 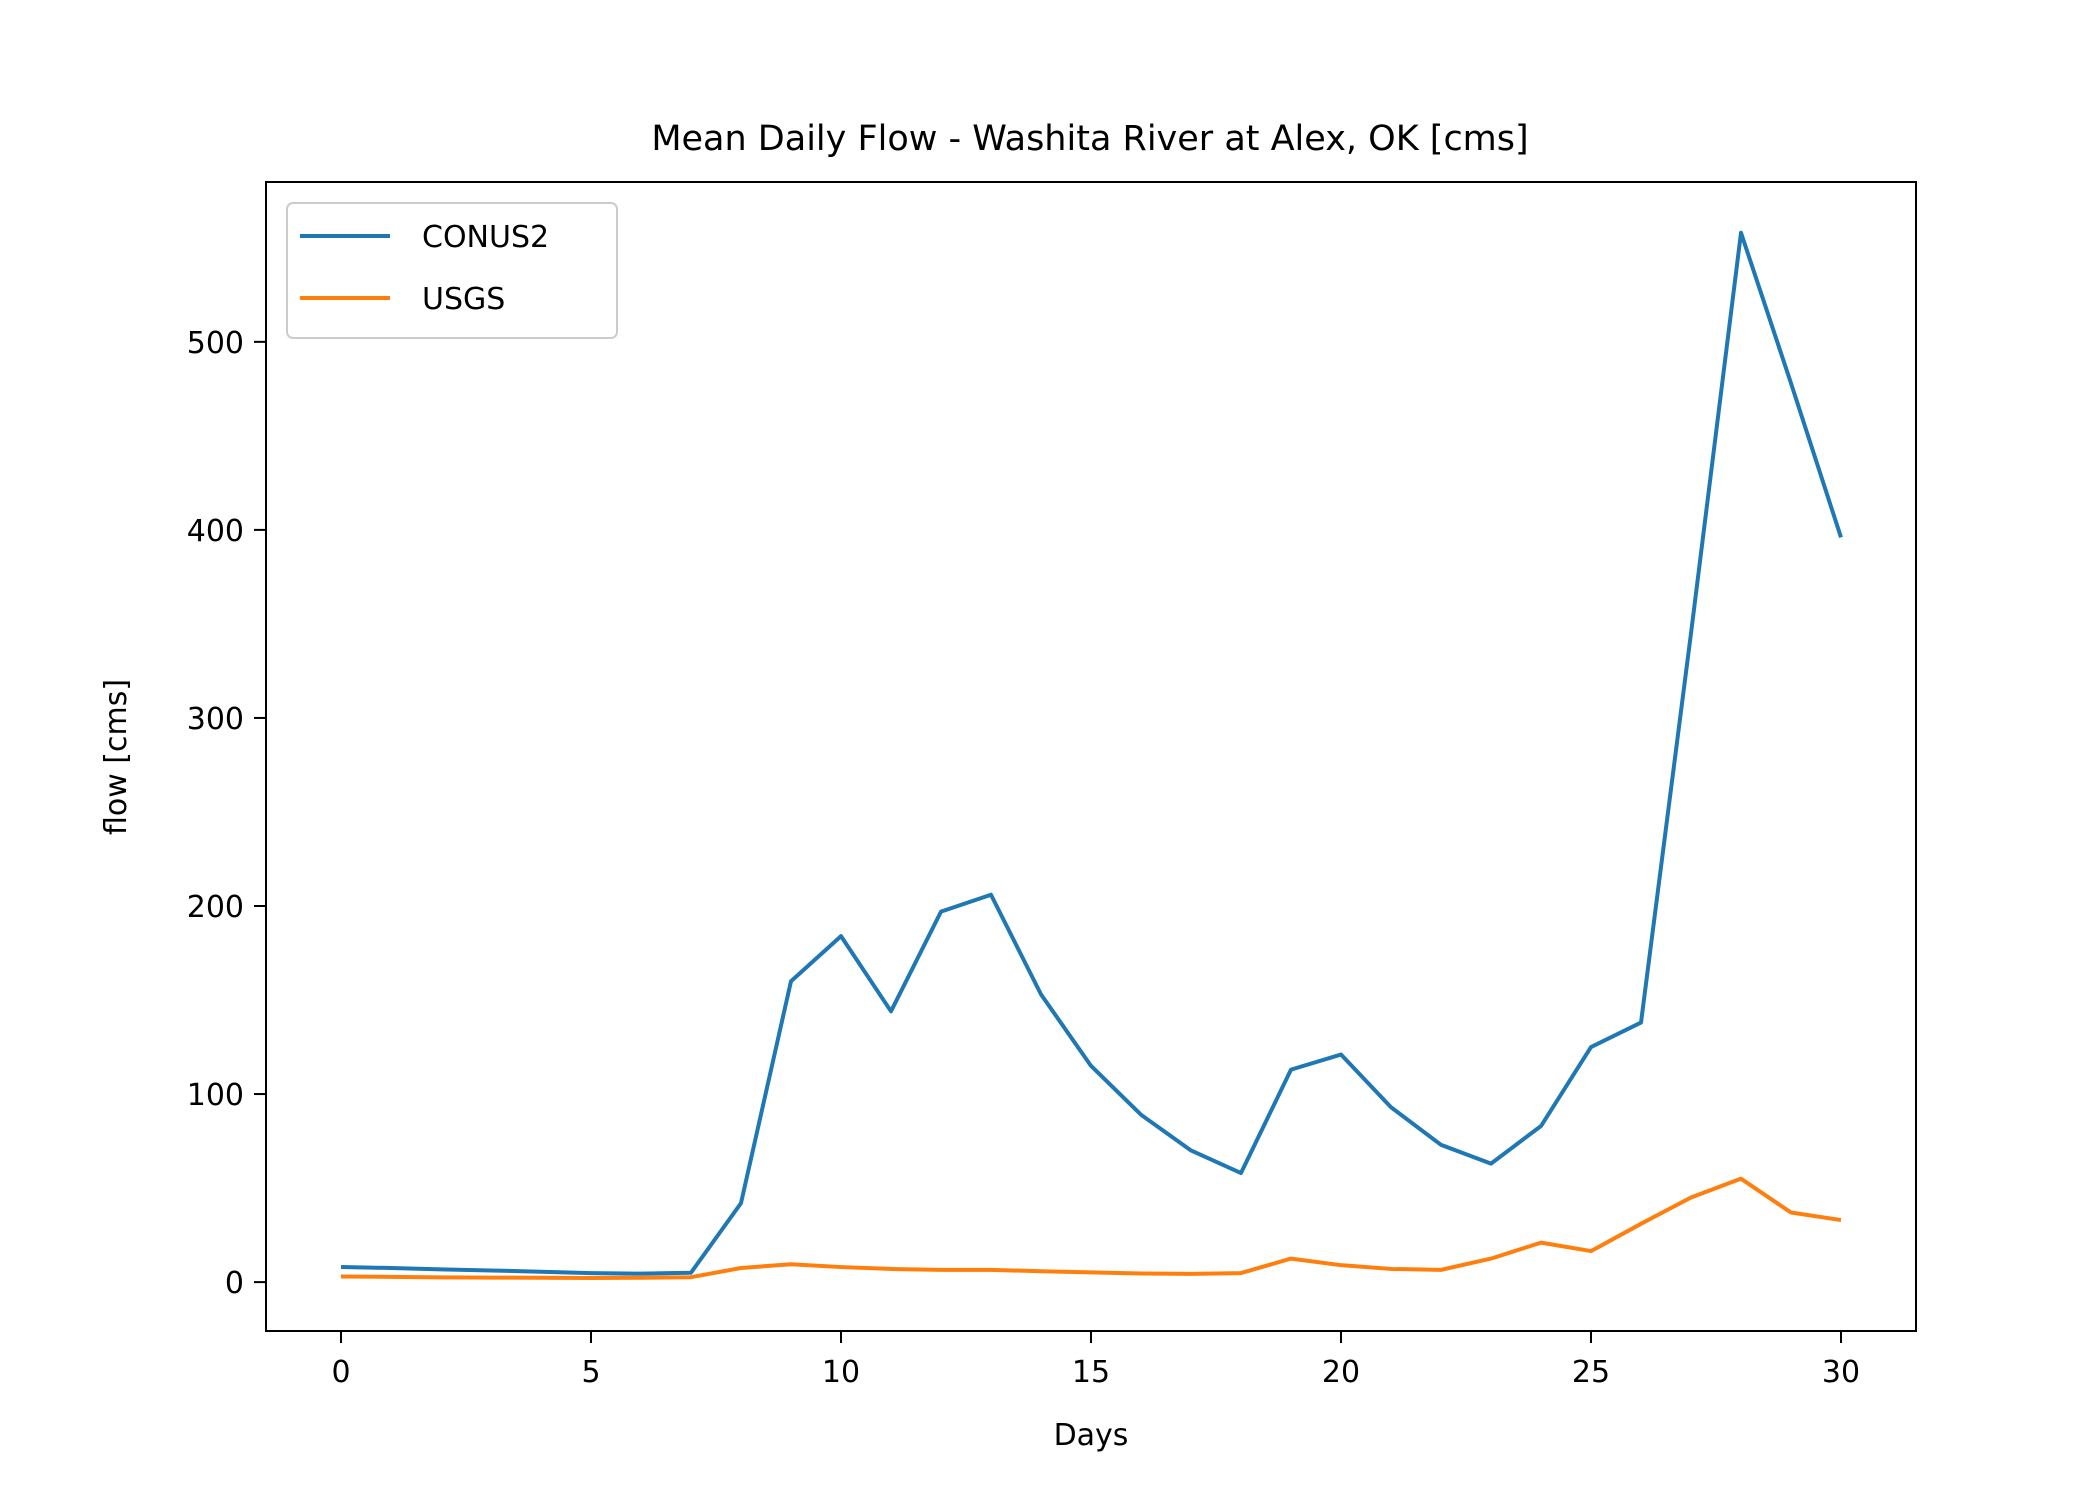 What do you see at coordinates (590, 1372) in the screenshot?
I see `x-tick-label: 5` at bounding box center [590, 1372].